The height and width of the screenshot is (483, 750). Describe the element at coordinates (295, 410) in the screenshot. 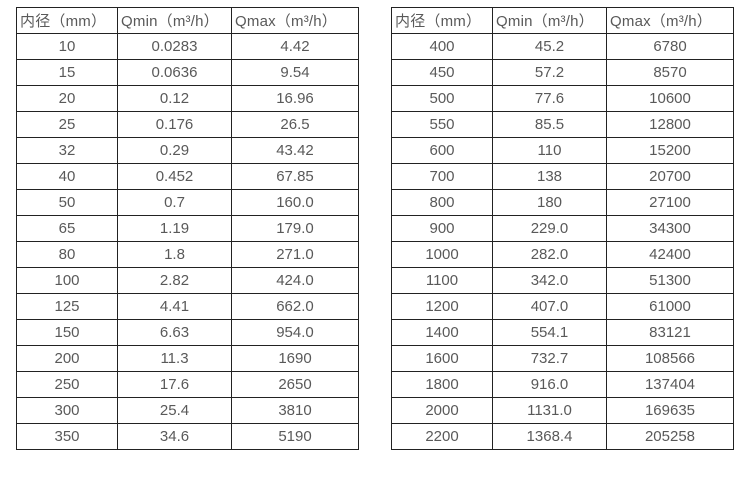

I see `table-cell: 3810` at that location.